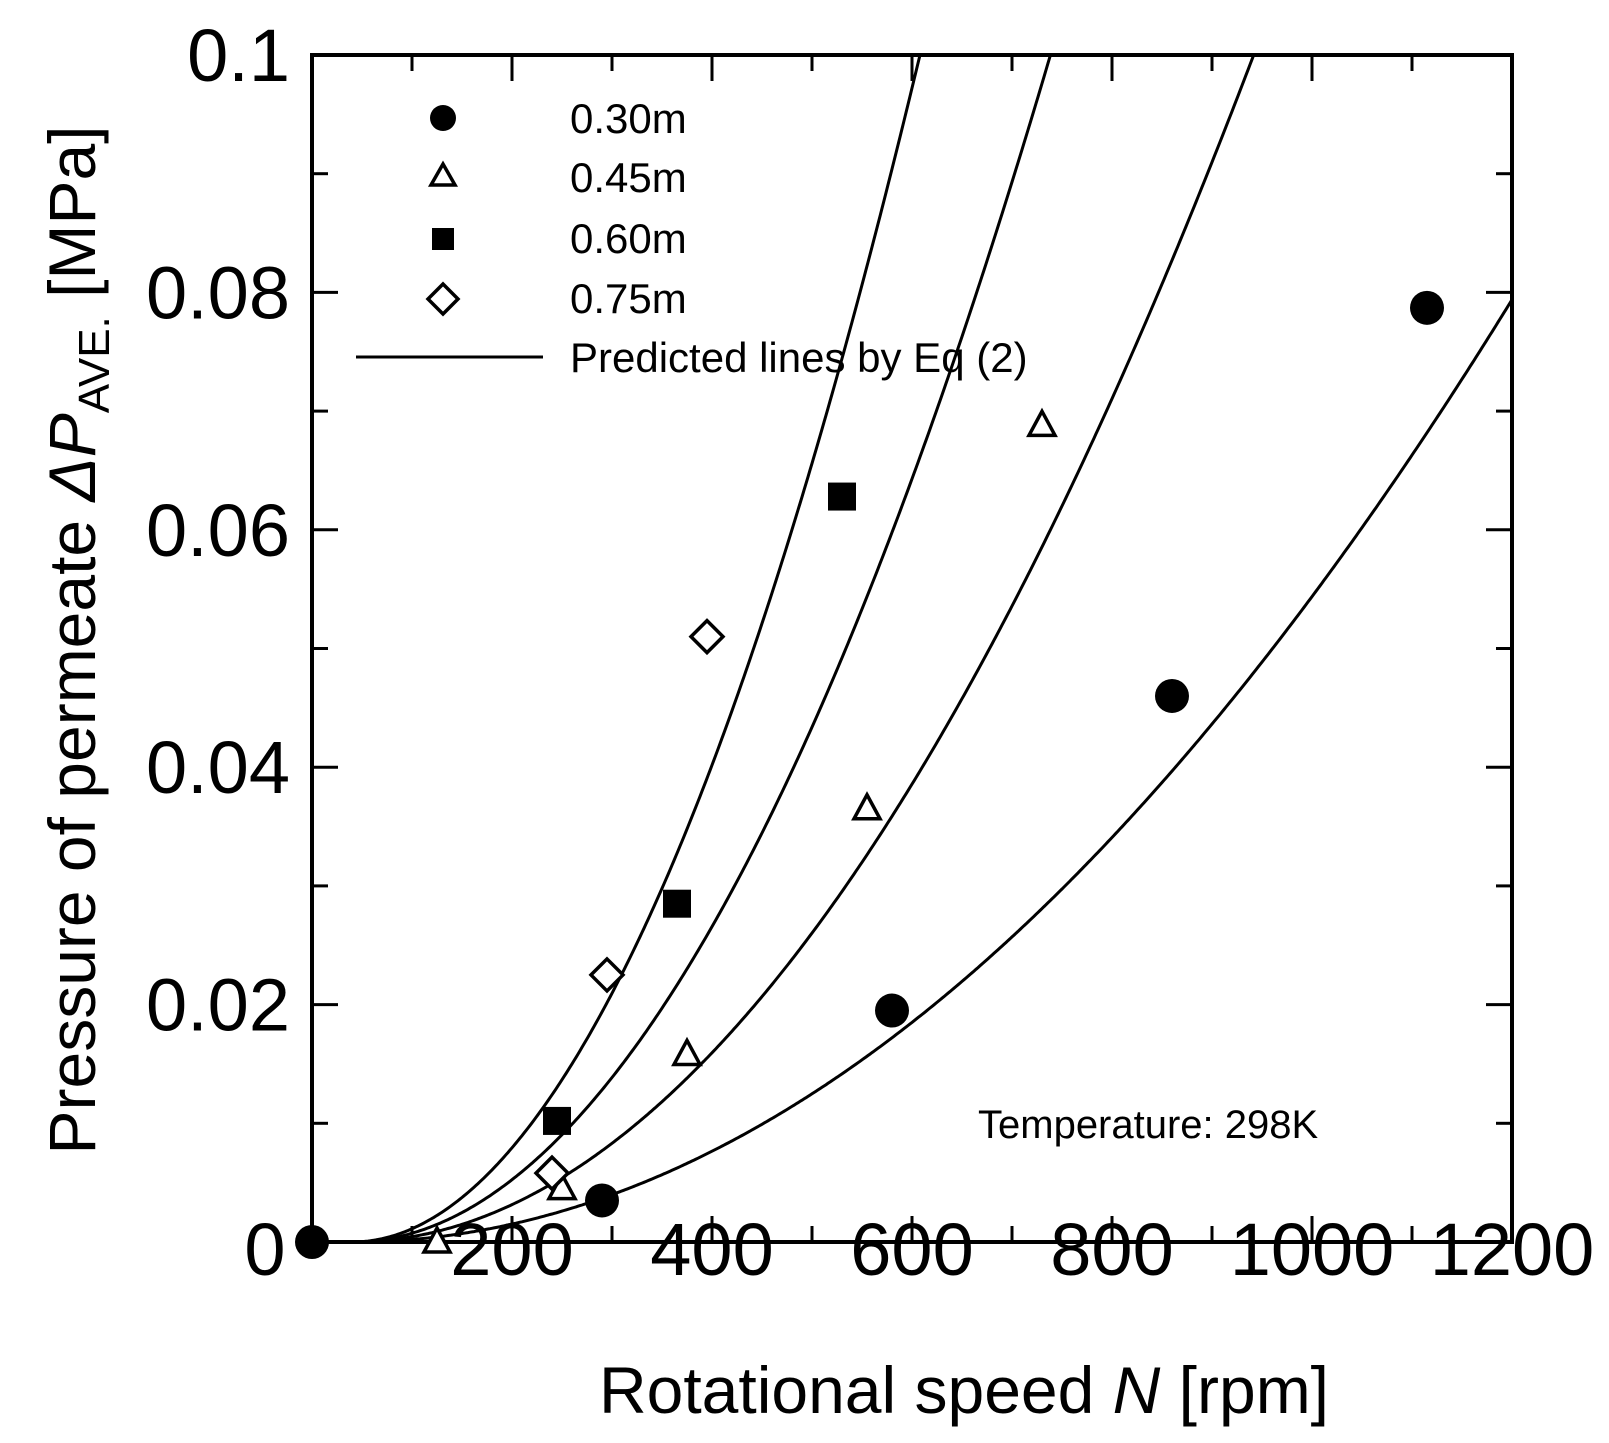  I want to click on legend-item-predicted: Predicted lines by Eq (2), so click(692, 357).